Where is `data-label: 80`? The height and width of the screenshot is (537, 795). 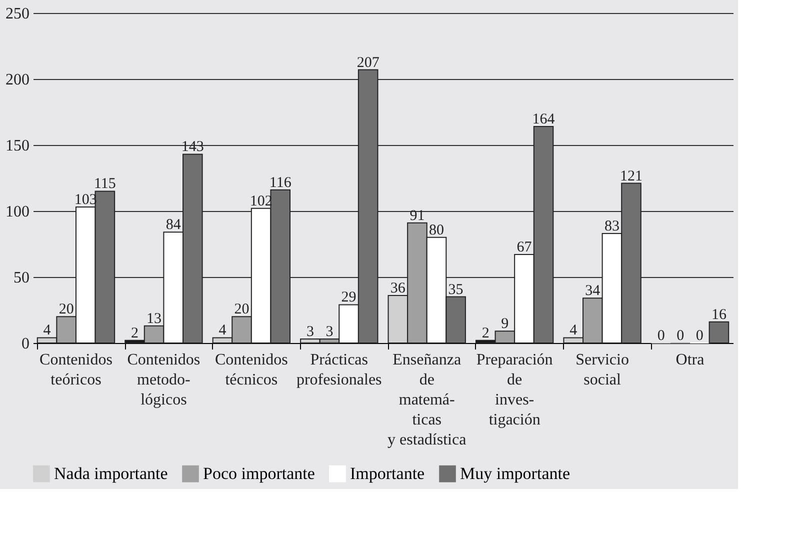 data-label: 80 is located at coordinates (436, 230).